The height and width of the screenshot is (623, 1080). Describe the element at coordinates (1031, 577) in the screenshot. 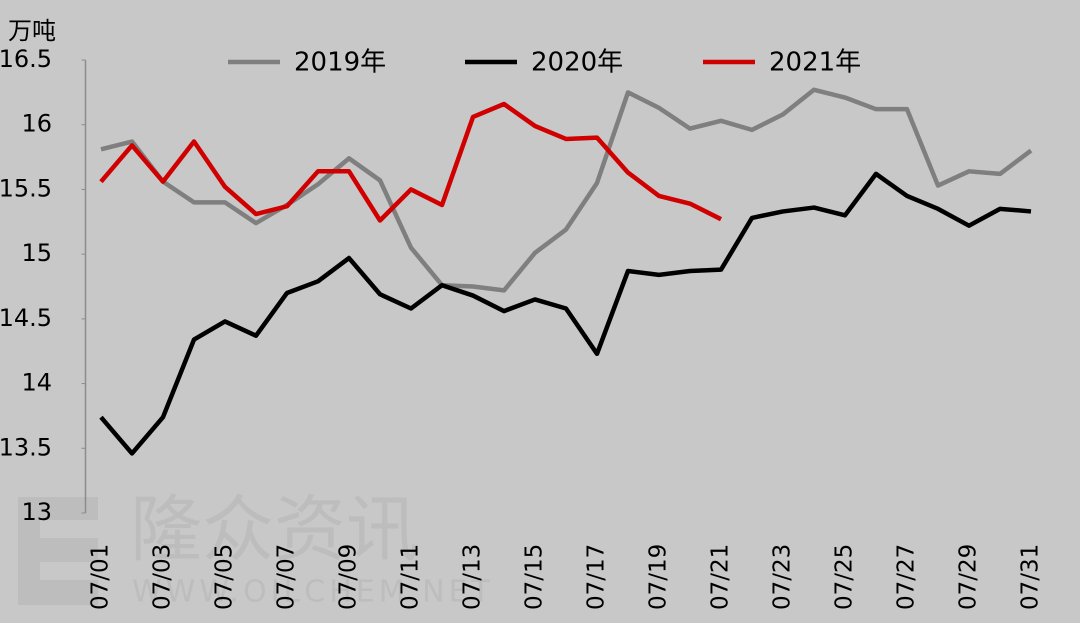

I see `x-tick-label: 07/31` at that location.